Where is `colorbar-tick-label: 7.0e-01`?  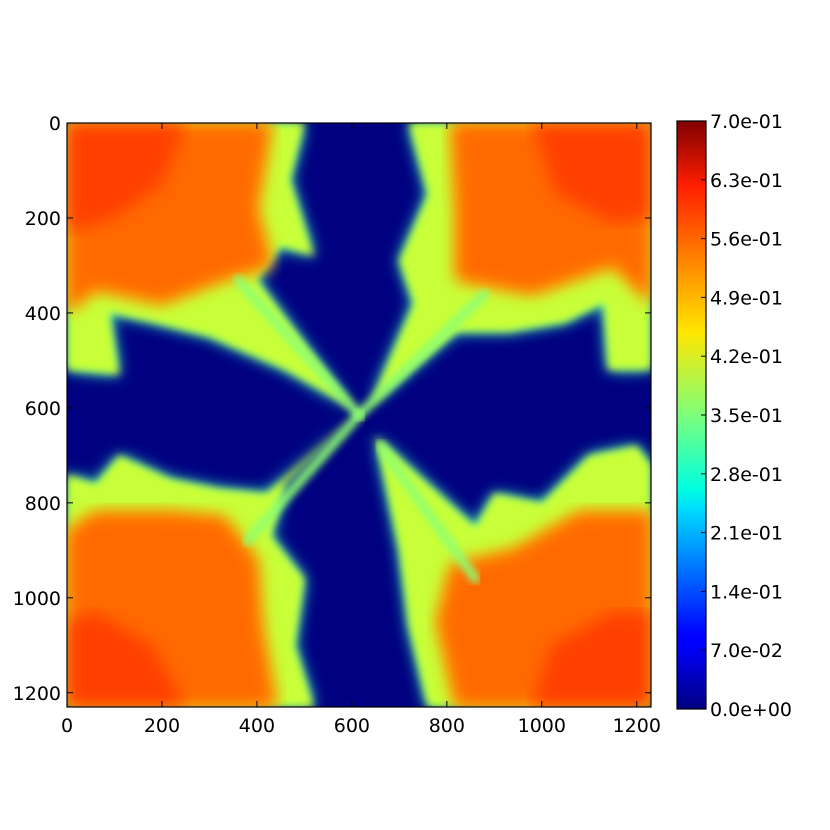 colorbar-tick-label: 7.0e-01 is located at coordinates (746, 122).